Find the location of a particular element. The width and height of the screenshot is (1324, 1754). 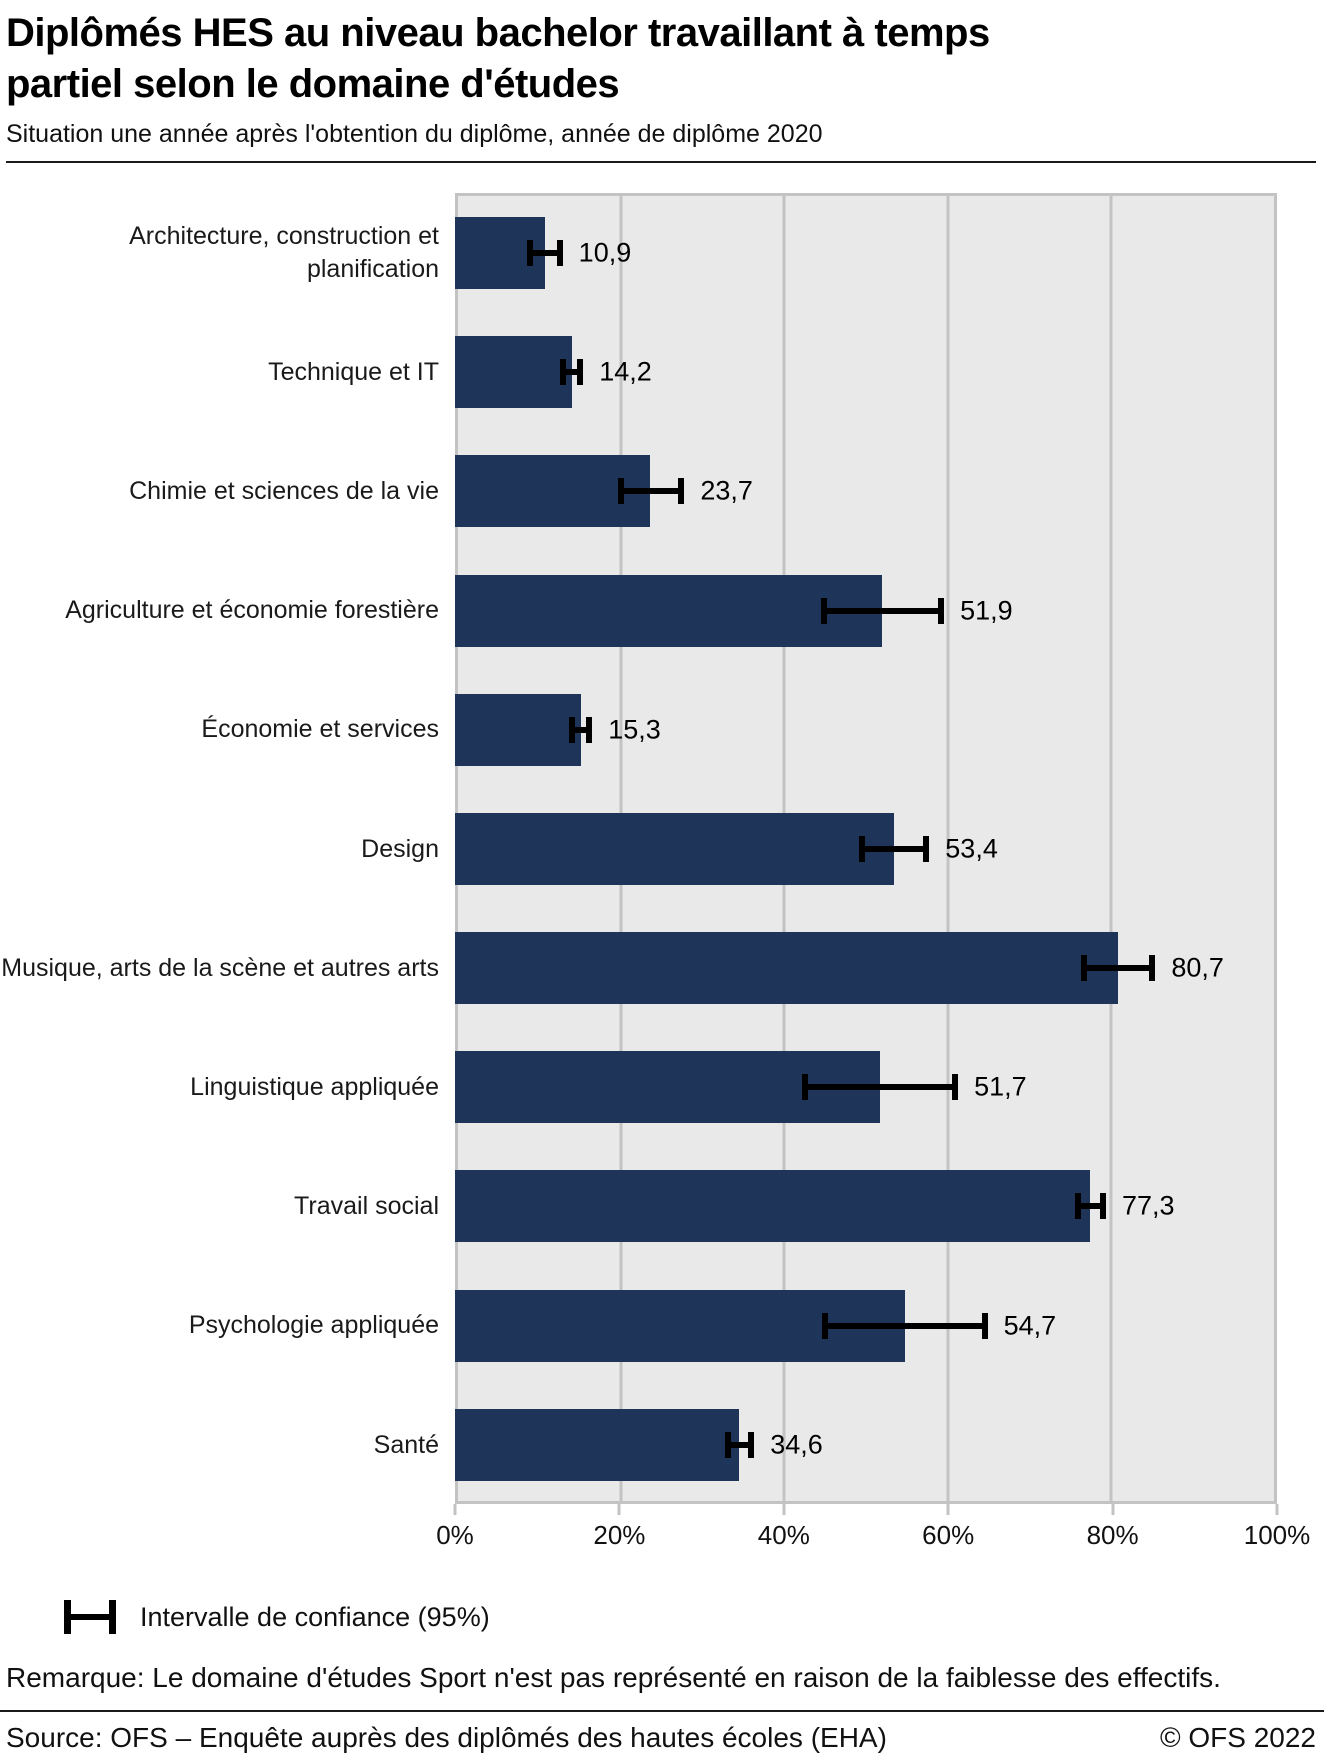

x-axis: 0% 20% 40% 60% 80% 100% is located at coordinates (873, 1535).